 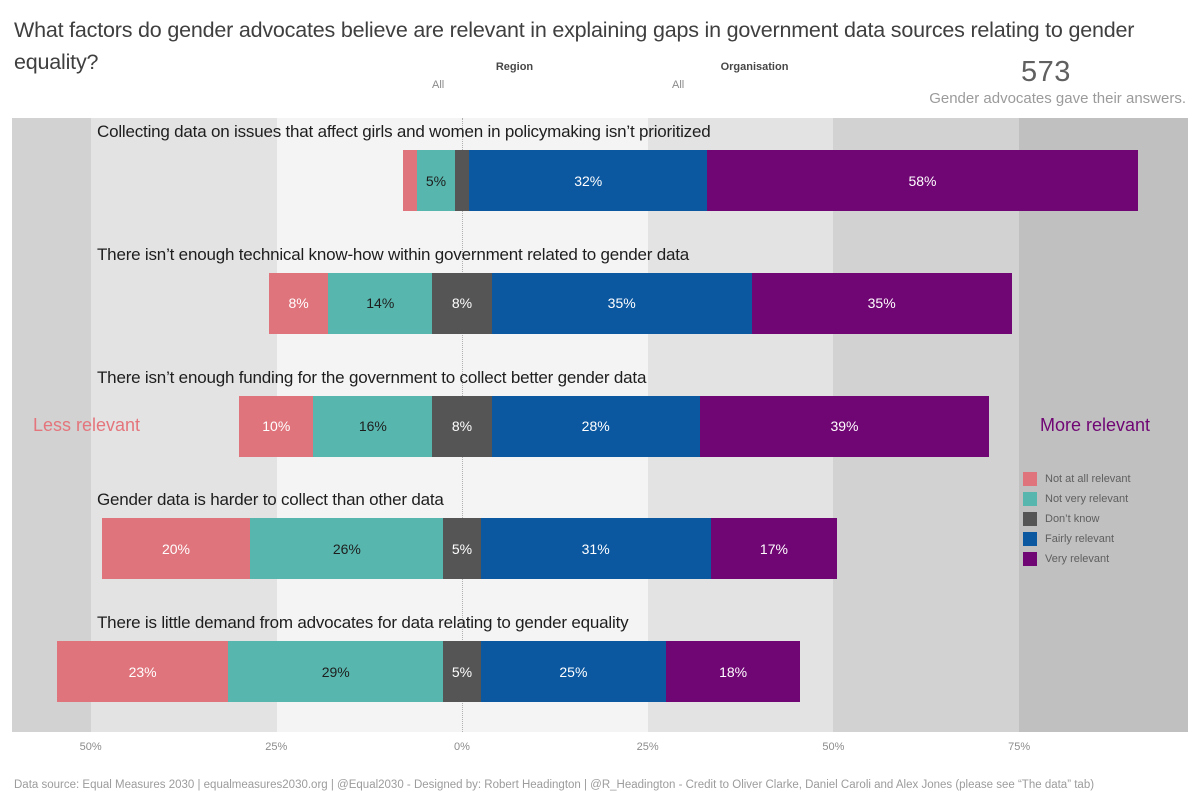 I want to click on more-relevant-annotation: More relevant, so click(x=1095, y=425).